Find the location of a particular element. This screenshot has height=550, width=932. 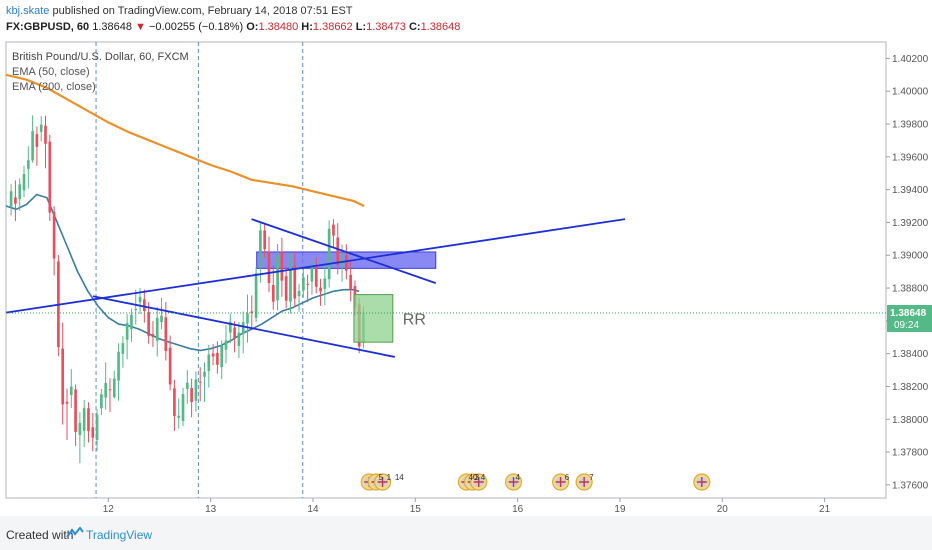

event-count-8: 7 is located at coordinates (591, 477).